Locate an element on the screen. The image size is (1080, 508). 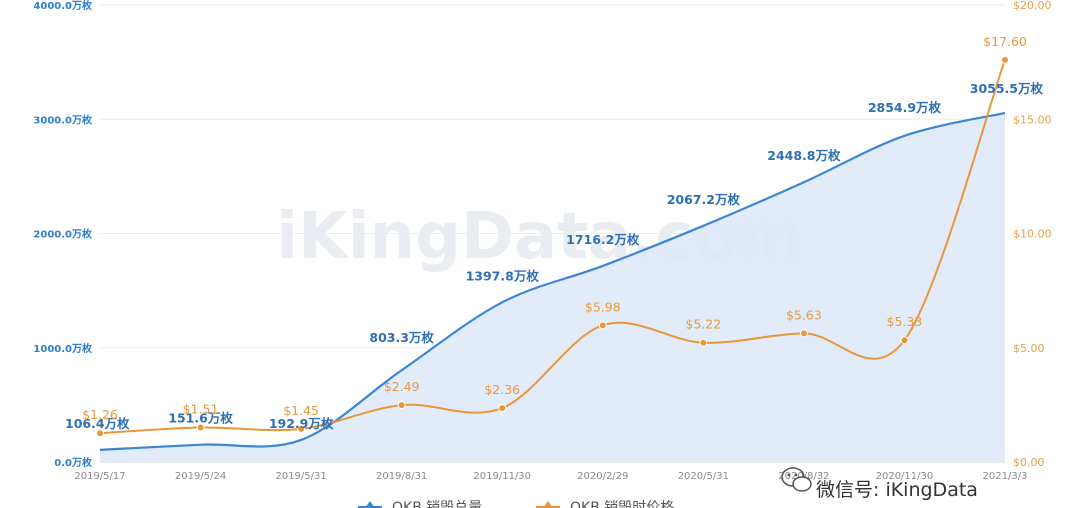
burn-price-data-label: $5.63 is located at coordinates (804, 314).